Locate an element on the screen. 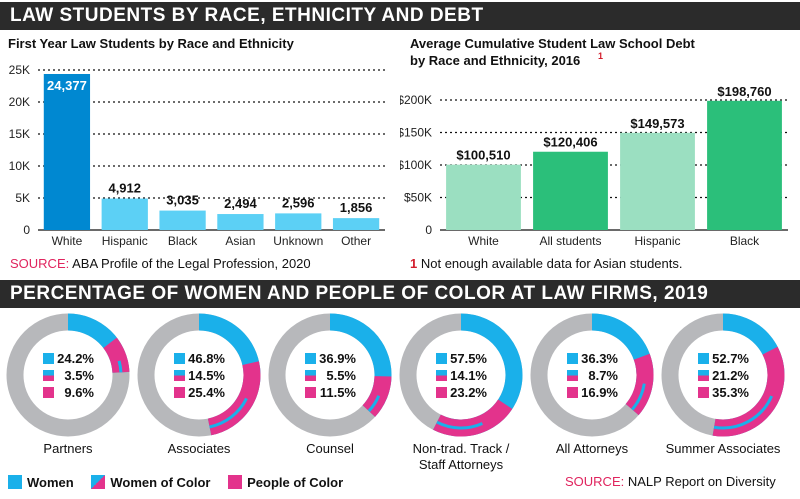 Image resolution: width=800 pixels, height=499 pixels. bar-value-label: 2,494 is located at coordinates (240, 203).